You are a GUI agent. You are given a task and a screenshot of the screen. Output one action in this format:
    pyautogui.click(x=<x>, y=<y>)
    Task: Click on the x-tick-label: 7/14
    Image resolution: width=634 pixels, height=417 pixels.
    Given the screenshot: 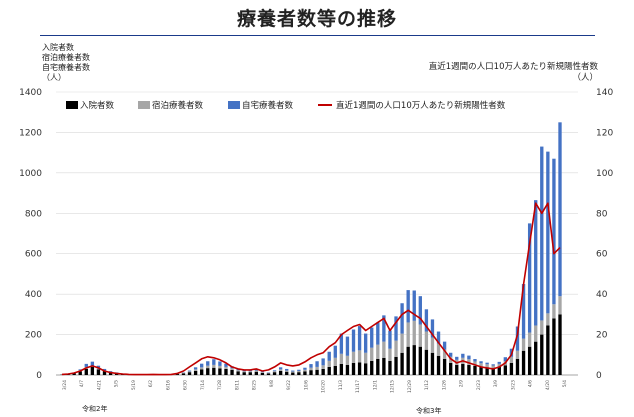 What is the action you would take?
    pyautogui.click(x=203, y=385)
    